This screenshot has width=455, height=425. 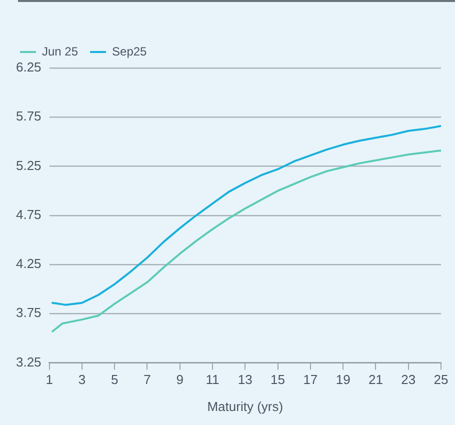 What do you see at coordinates (114, 380) in the screenshot?
I see `x-tick-label: 5` at bounding box center [114, 380].